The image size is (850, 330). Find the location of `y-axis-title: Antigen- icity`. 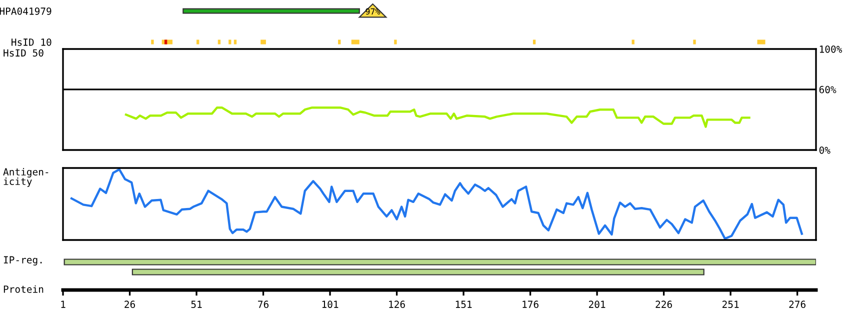

y-axis-title: Antigen- icity is located at coordinates (25, 177).